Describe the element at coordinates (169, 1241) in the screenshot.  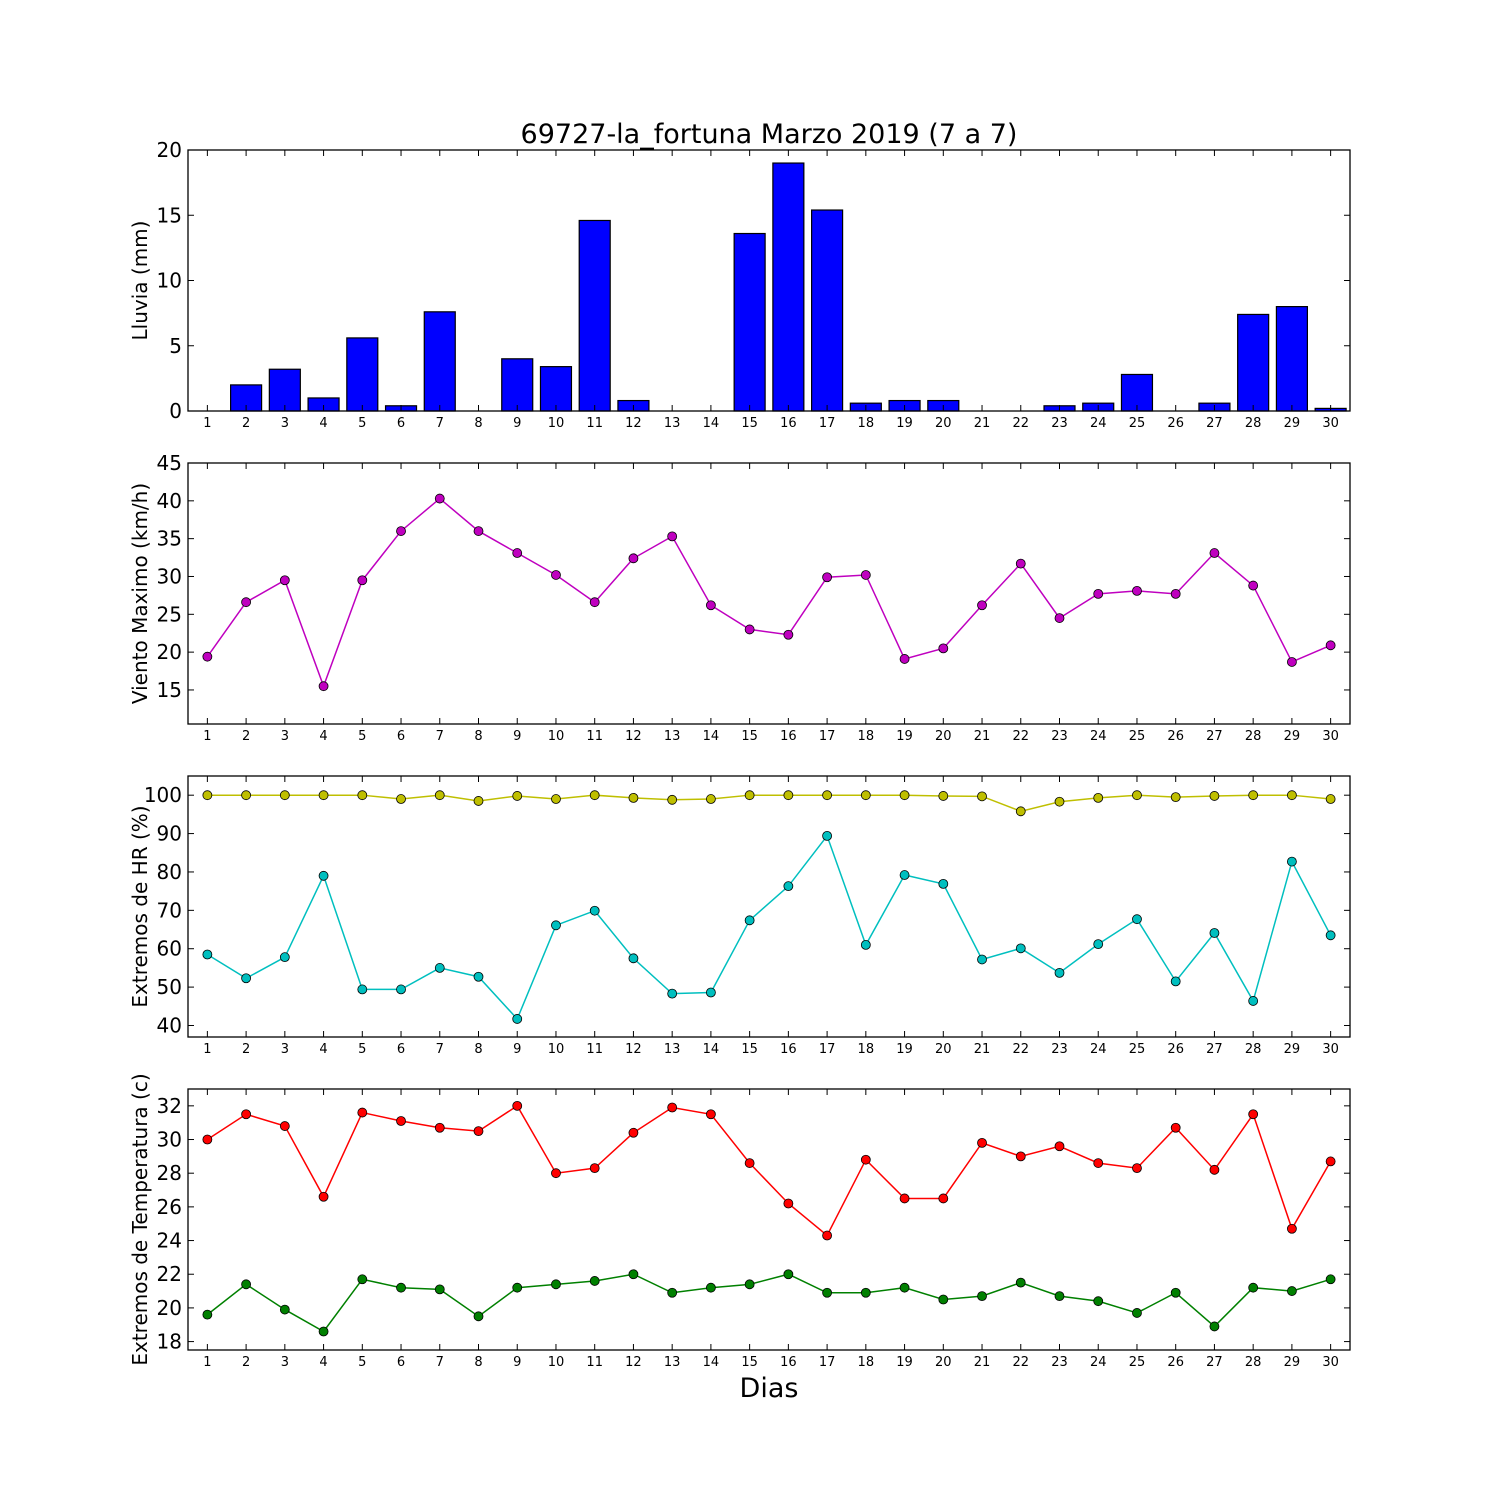
I see `y-tick-label: 24` at that location.